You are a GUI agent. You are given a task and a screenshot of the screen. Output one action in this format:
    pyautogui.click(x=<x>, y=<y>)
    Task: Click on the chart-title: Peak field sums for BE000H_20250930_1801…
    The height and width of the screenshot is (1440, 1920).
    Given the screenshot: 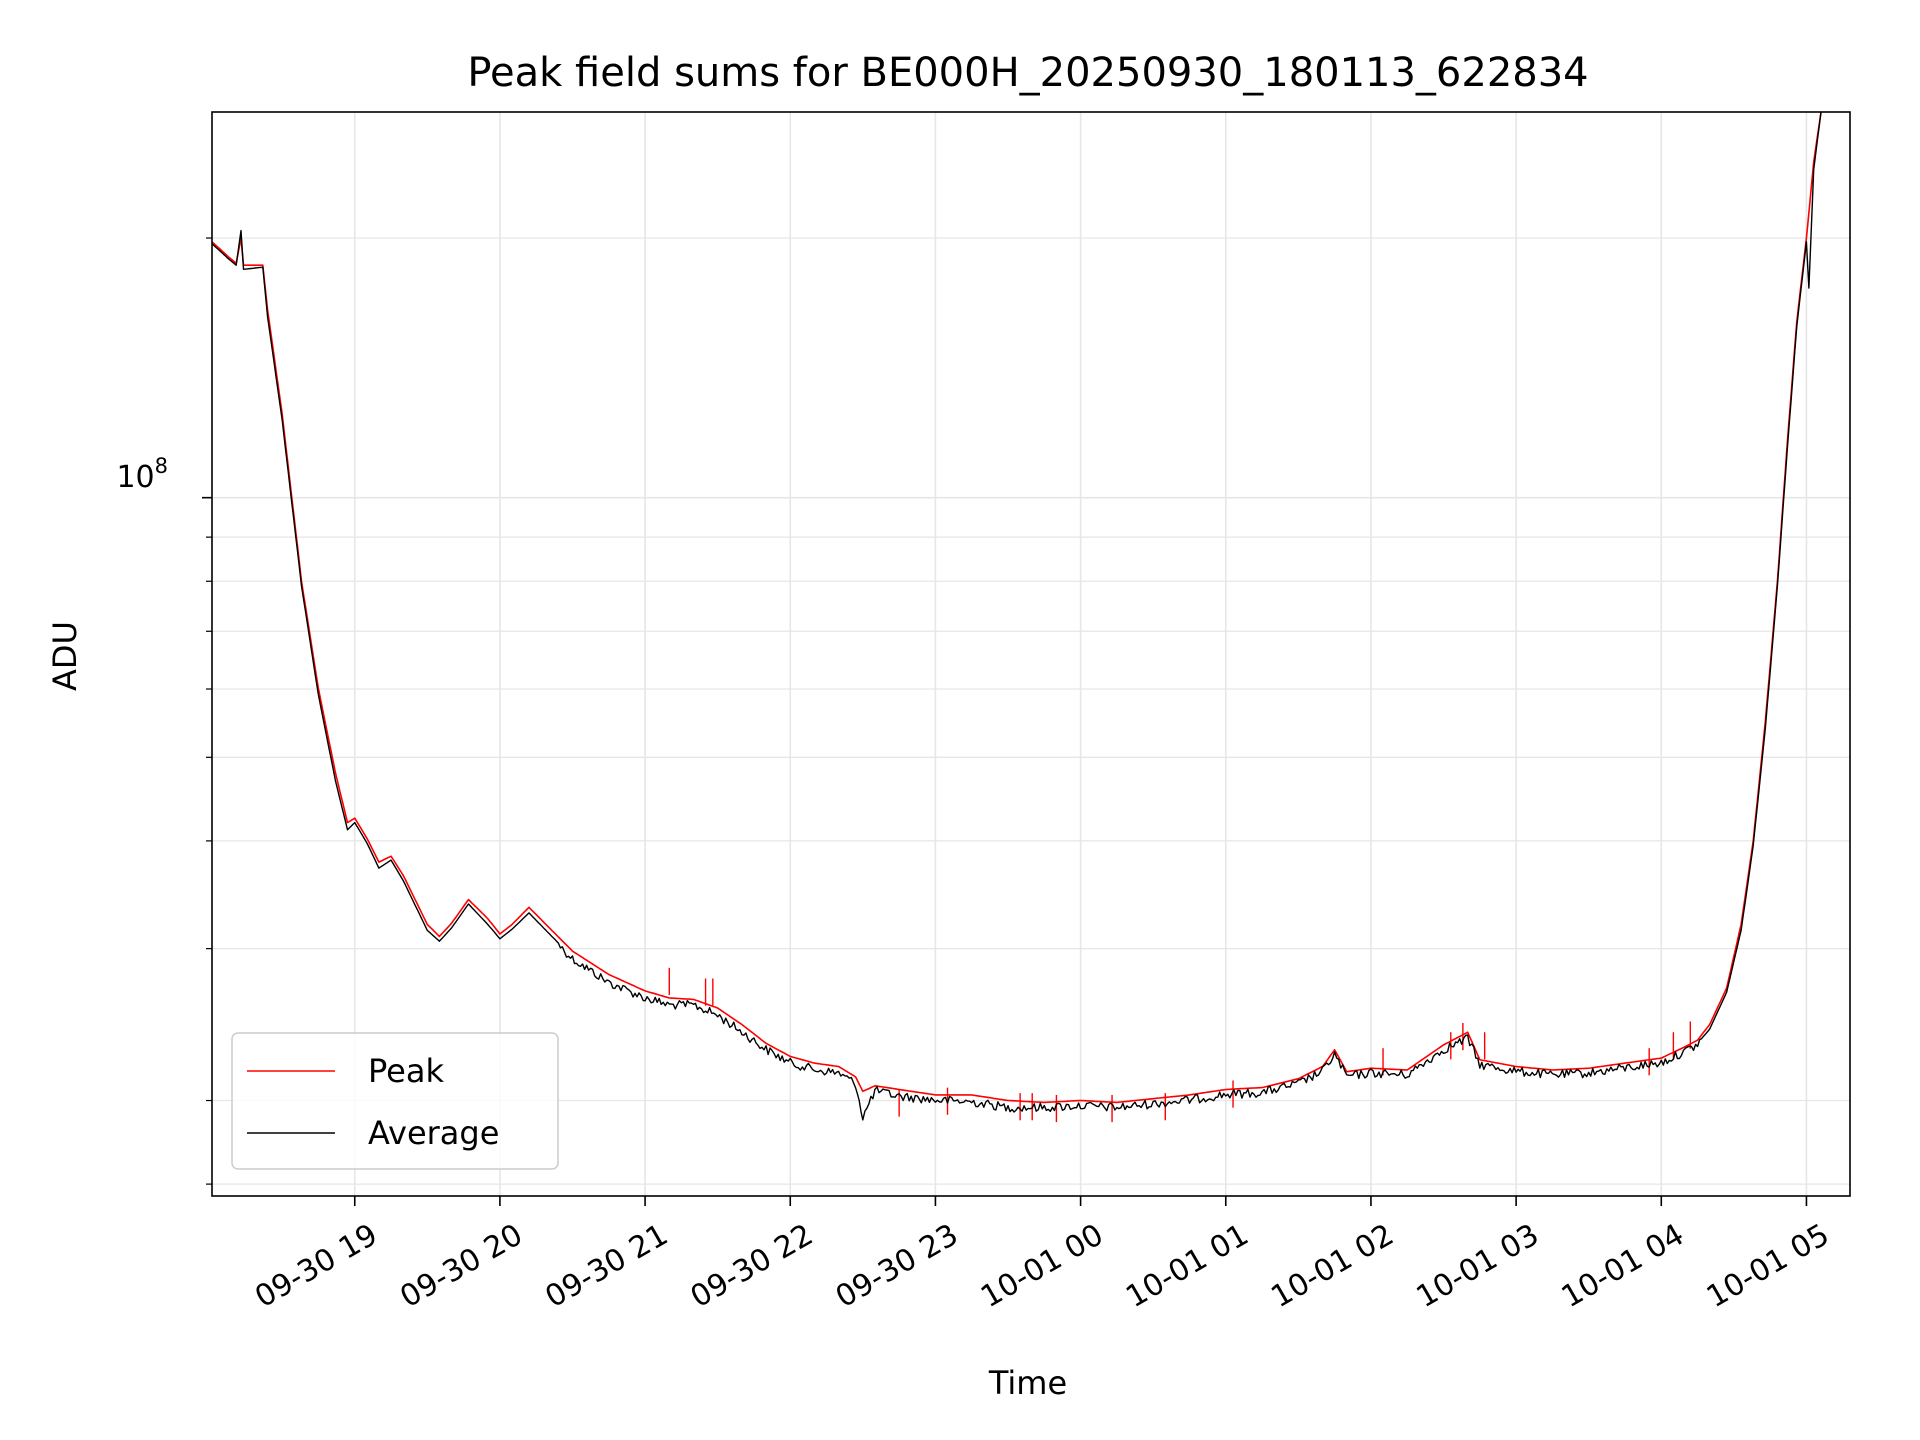 What is the action you would take?
    pyautogui.click(x=1027, y=73)
    